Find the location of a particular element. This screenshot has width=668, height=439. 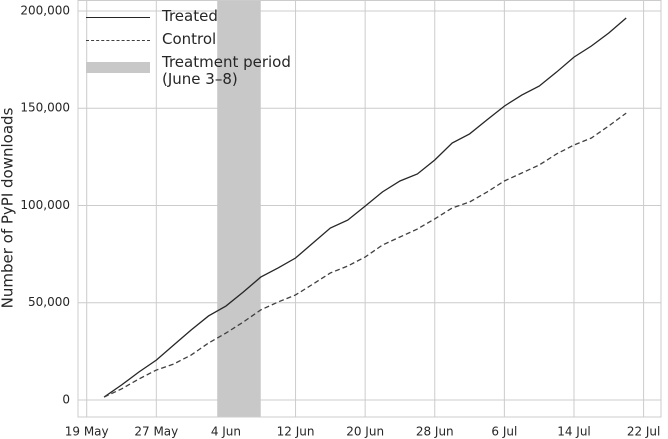

x-tick-label: 6 Jul is located at coordinates (504, 432).